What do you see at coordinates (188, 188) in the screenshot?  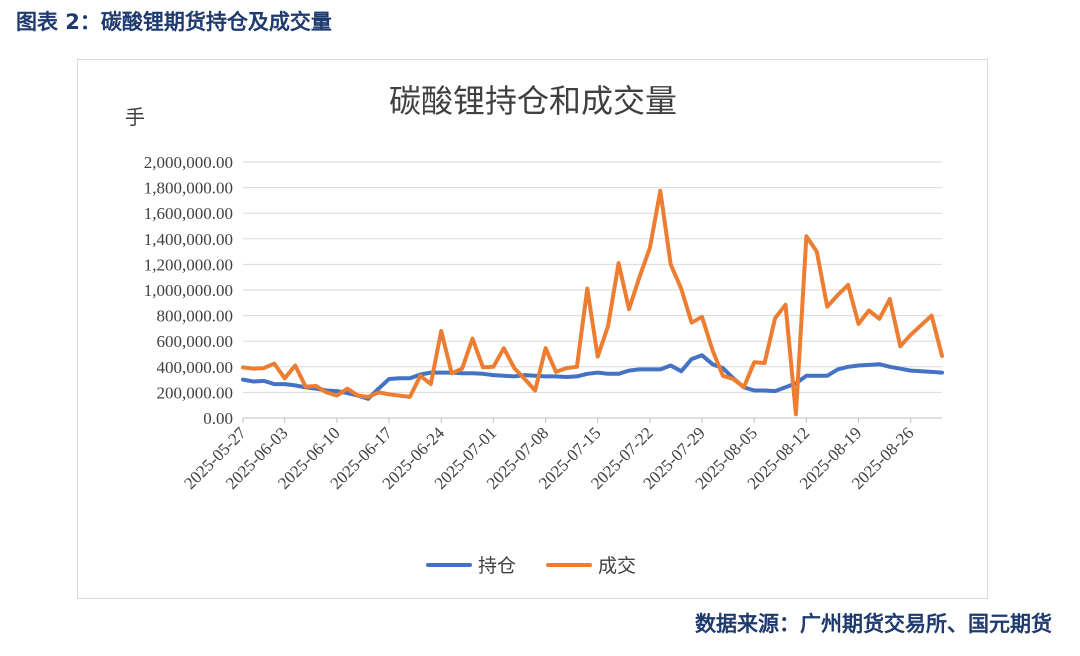 I see `y-tick-label: 1,800,000.00` at bounding box center [188, 188].